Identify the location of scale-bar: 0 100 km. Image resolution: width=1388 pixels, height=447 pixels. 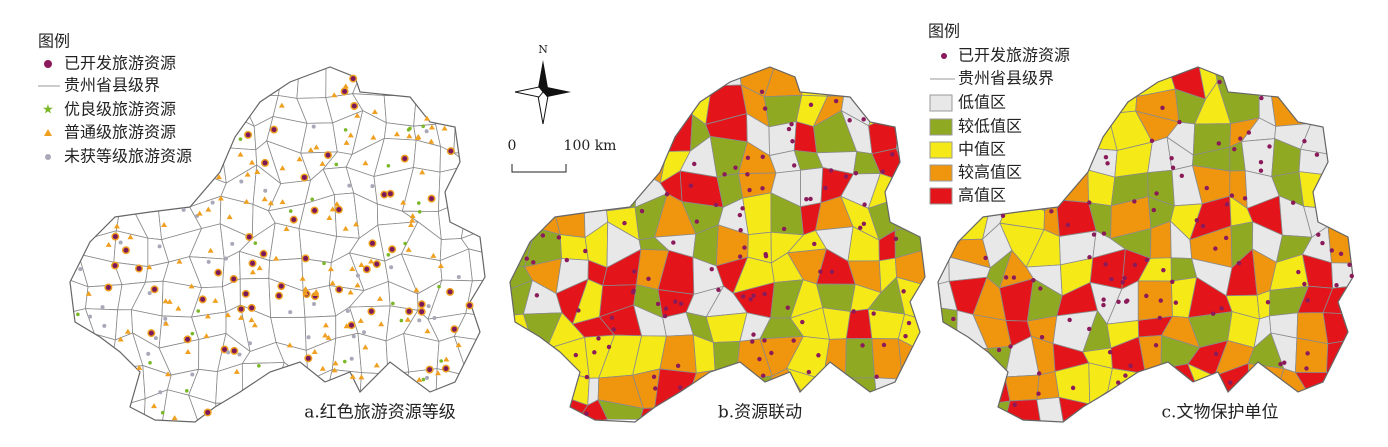
(562, 155).